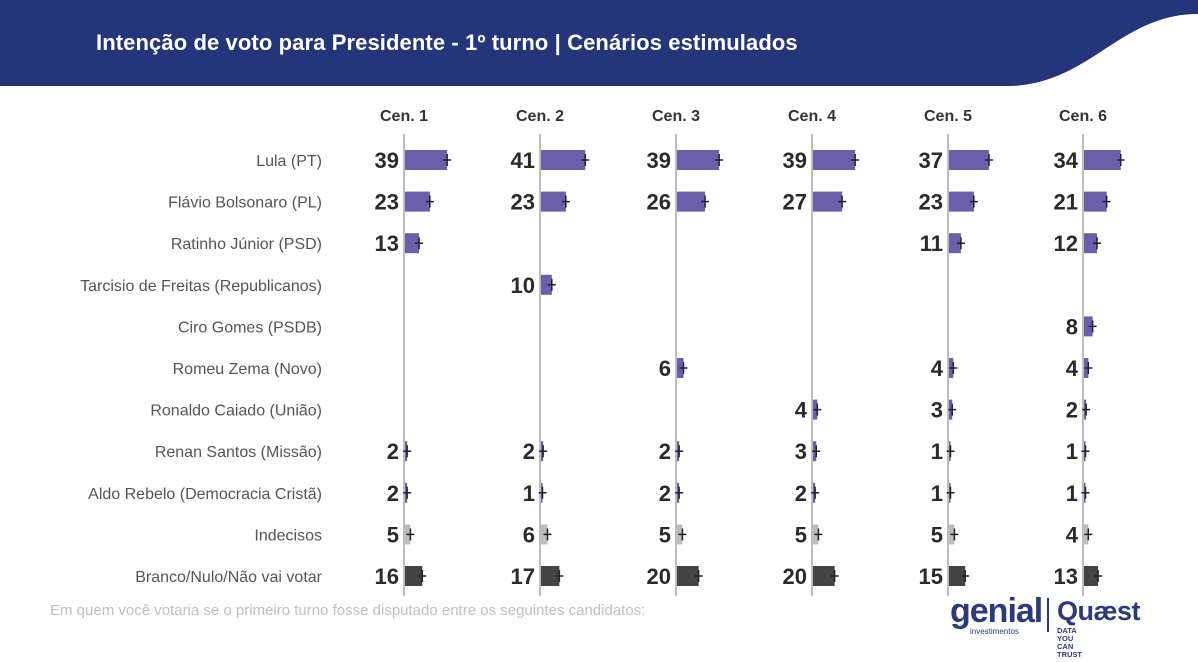 This screenshot has width=1198, height=662. What do you see at coordinates (247, 369) in the screenshot?
I see `category-label-romeu-zema-novo: Romeu Zema (Novo)` at bounding box center [247, 369].